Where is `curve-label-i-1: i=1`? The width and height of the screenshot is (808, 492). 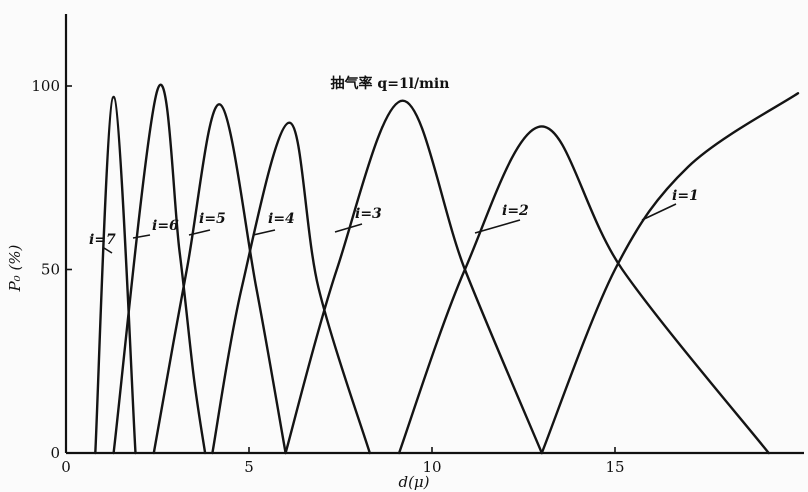
curve-label-i-1: i=1 is located at coordinates (685, 196).